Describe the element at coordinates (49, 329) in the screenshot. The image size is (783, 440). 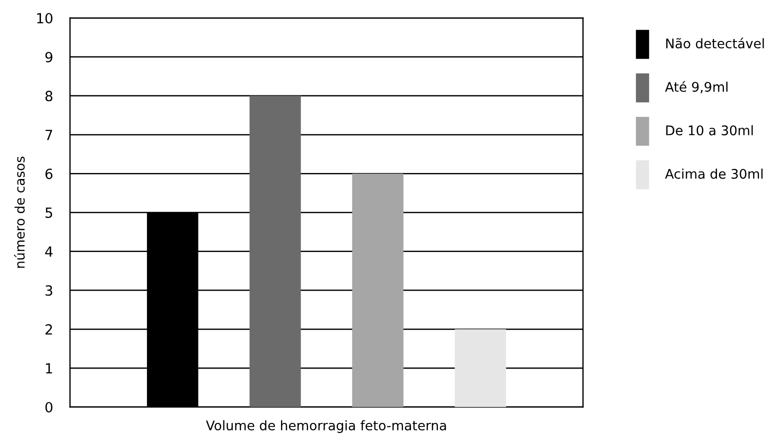
I see `y-tick-label: 2` at that location.